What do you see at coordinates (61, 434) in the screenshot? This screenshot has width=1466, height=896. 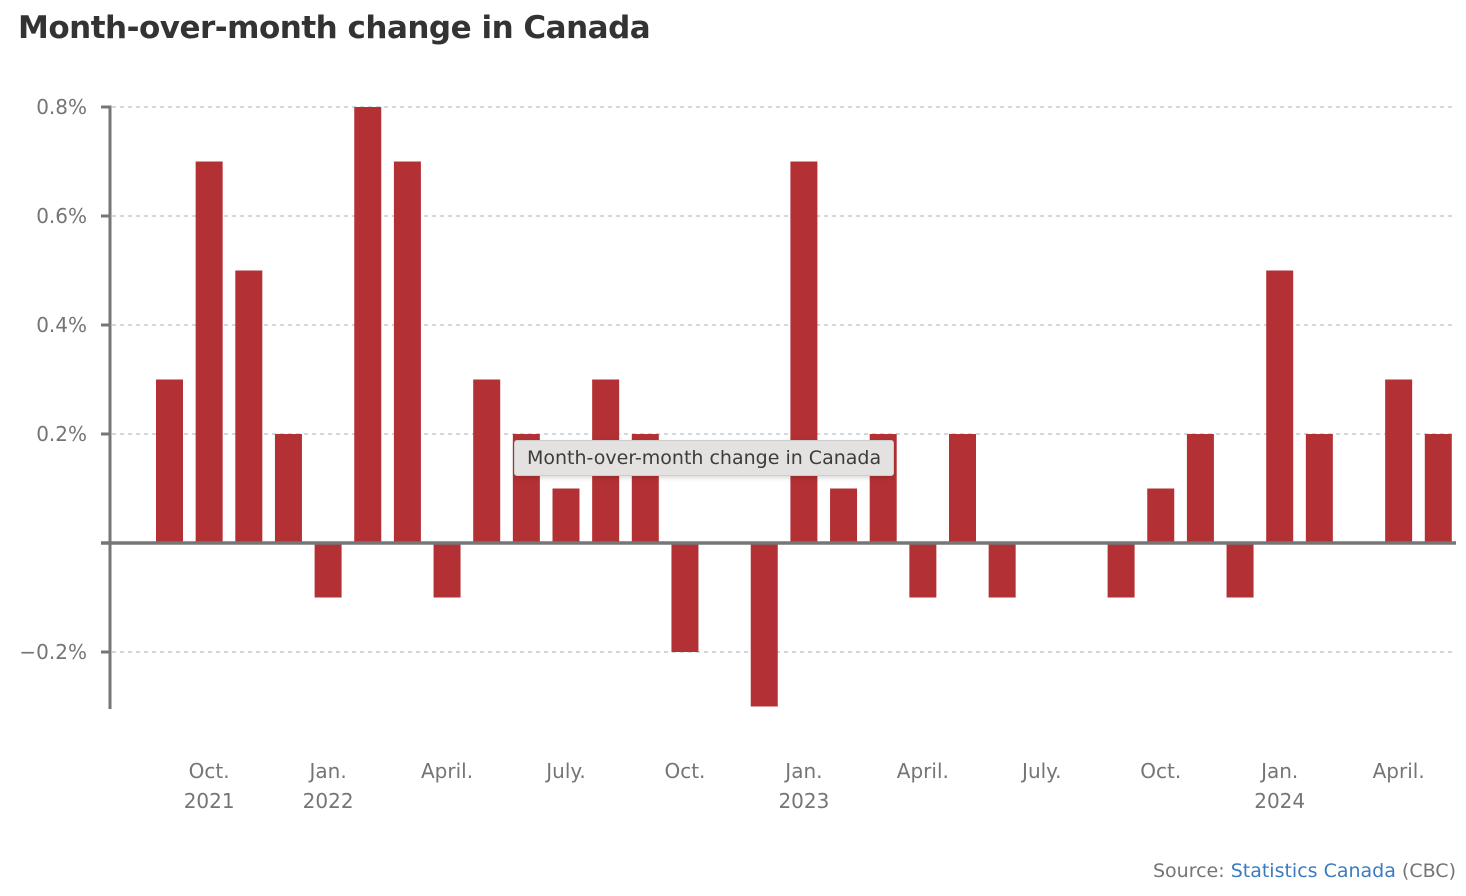 I see `y-tick-label: 0.2%` at bounding box center [61, 434].